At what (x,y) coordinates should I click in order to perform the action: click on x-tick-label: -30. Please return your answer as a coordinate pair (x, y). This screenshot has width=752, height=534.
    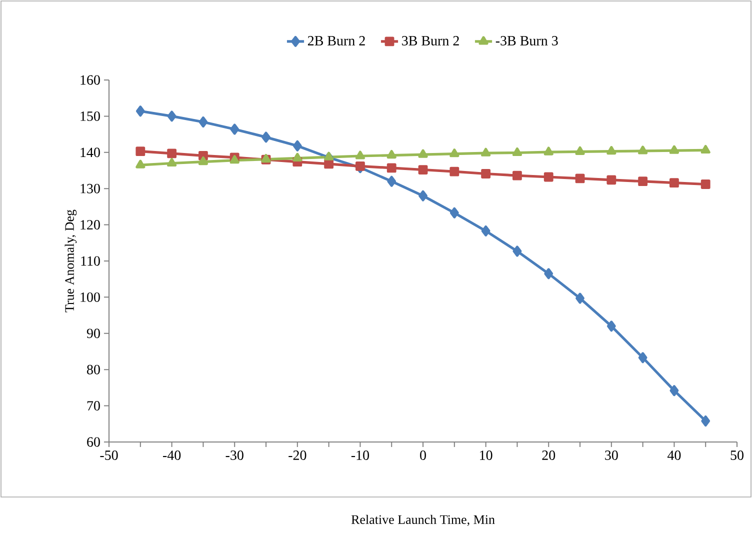
    Looking at the image, I should click on (235, 455).